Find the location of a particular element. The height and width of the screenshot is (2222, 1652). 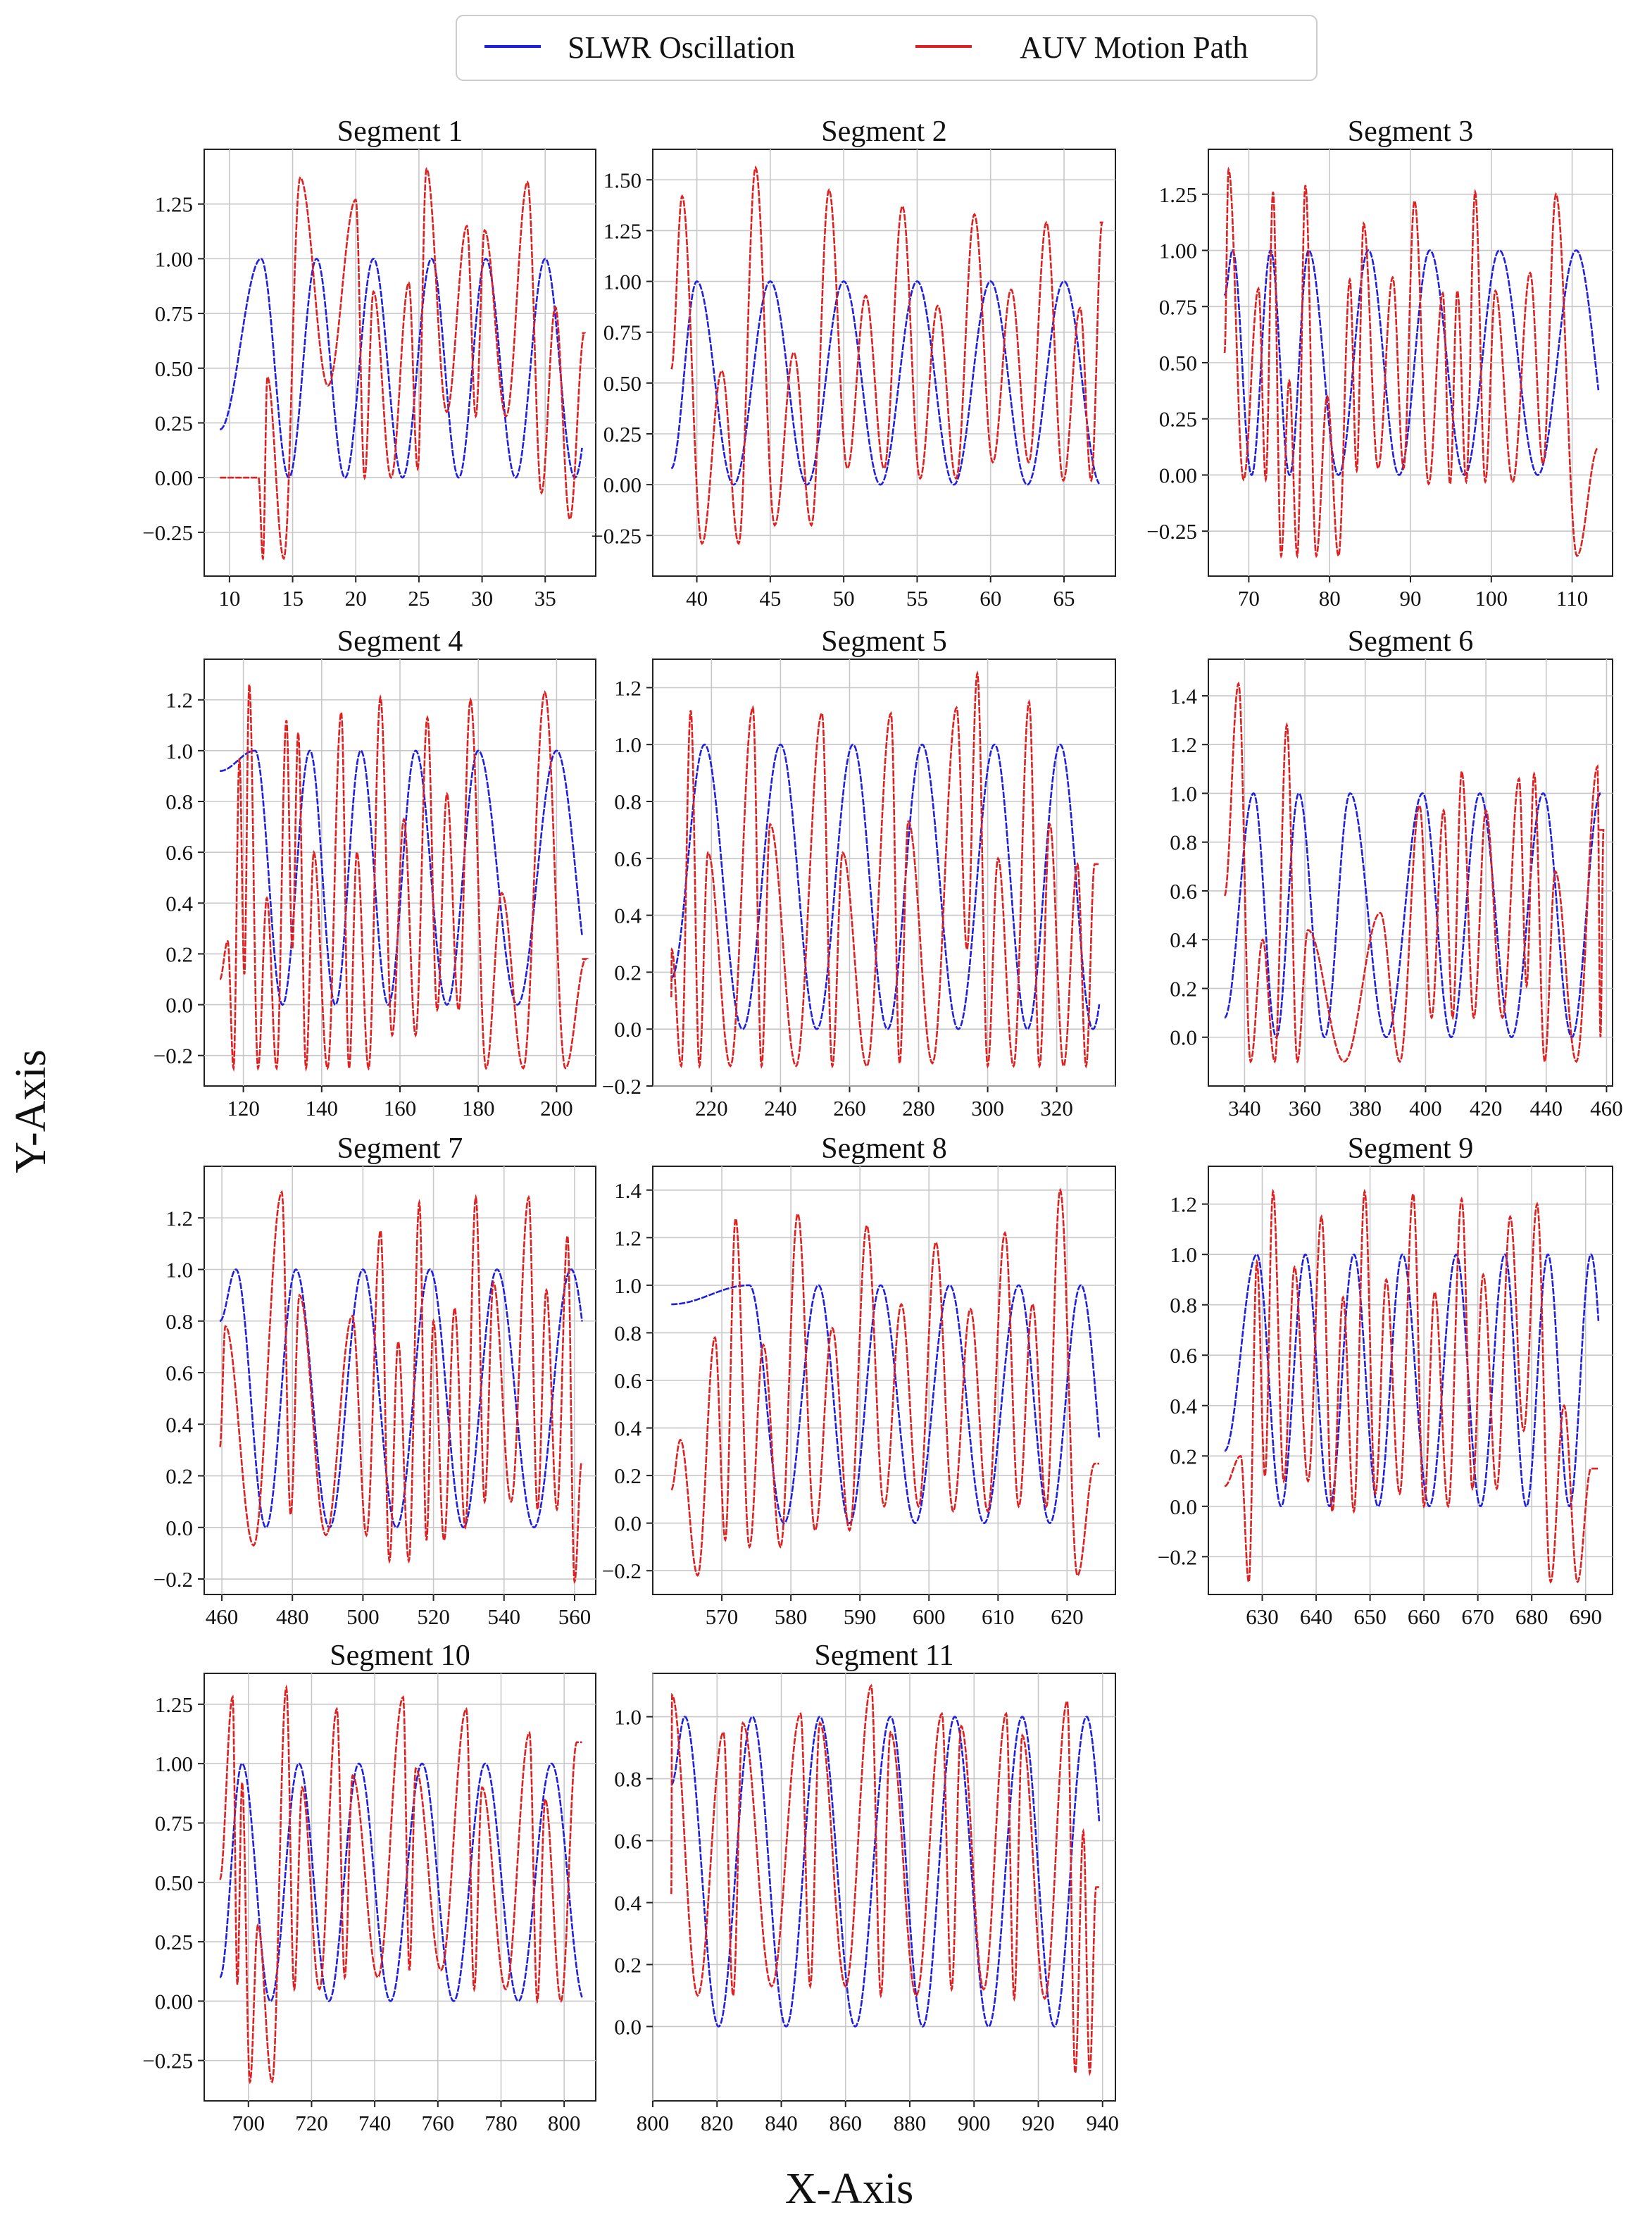

subplot-title: Segment 1 is located at coordinates (400, 132).